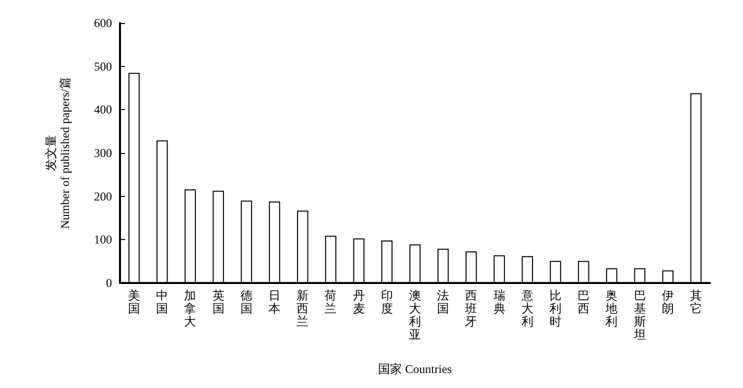  What do you see at coordinates (386, 302) in the screenshot?
I see `x-tick-label: 印度` at bounding box center [386, 302].